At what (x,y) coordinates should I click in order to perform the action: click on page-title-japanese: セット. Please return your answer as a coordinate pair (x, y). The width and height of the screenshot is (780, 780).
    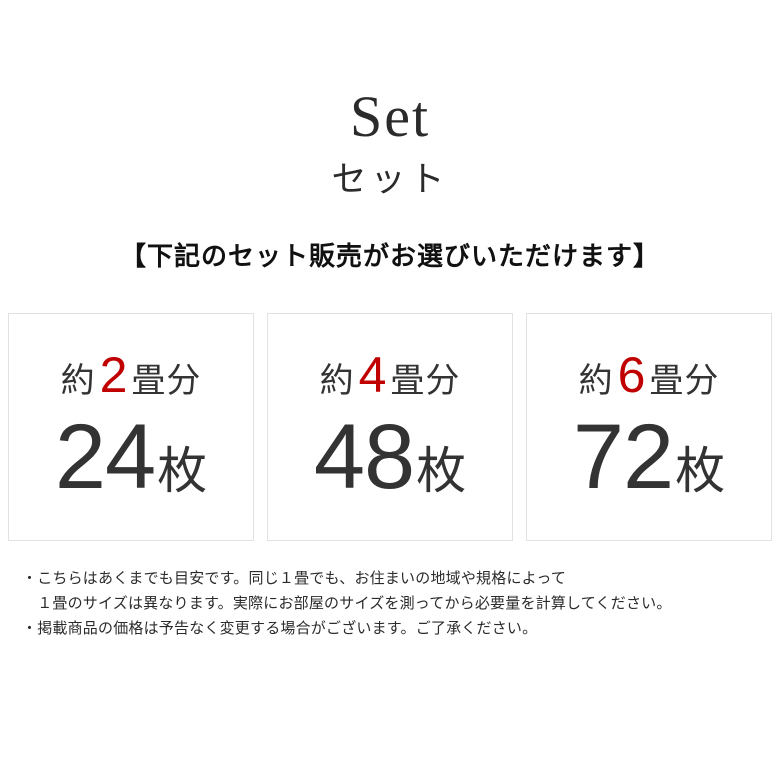
    Looking at the image, I should click on (390, 179).